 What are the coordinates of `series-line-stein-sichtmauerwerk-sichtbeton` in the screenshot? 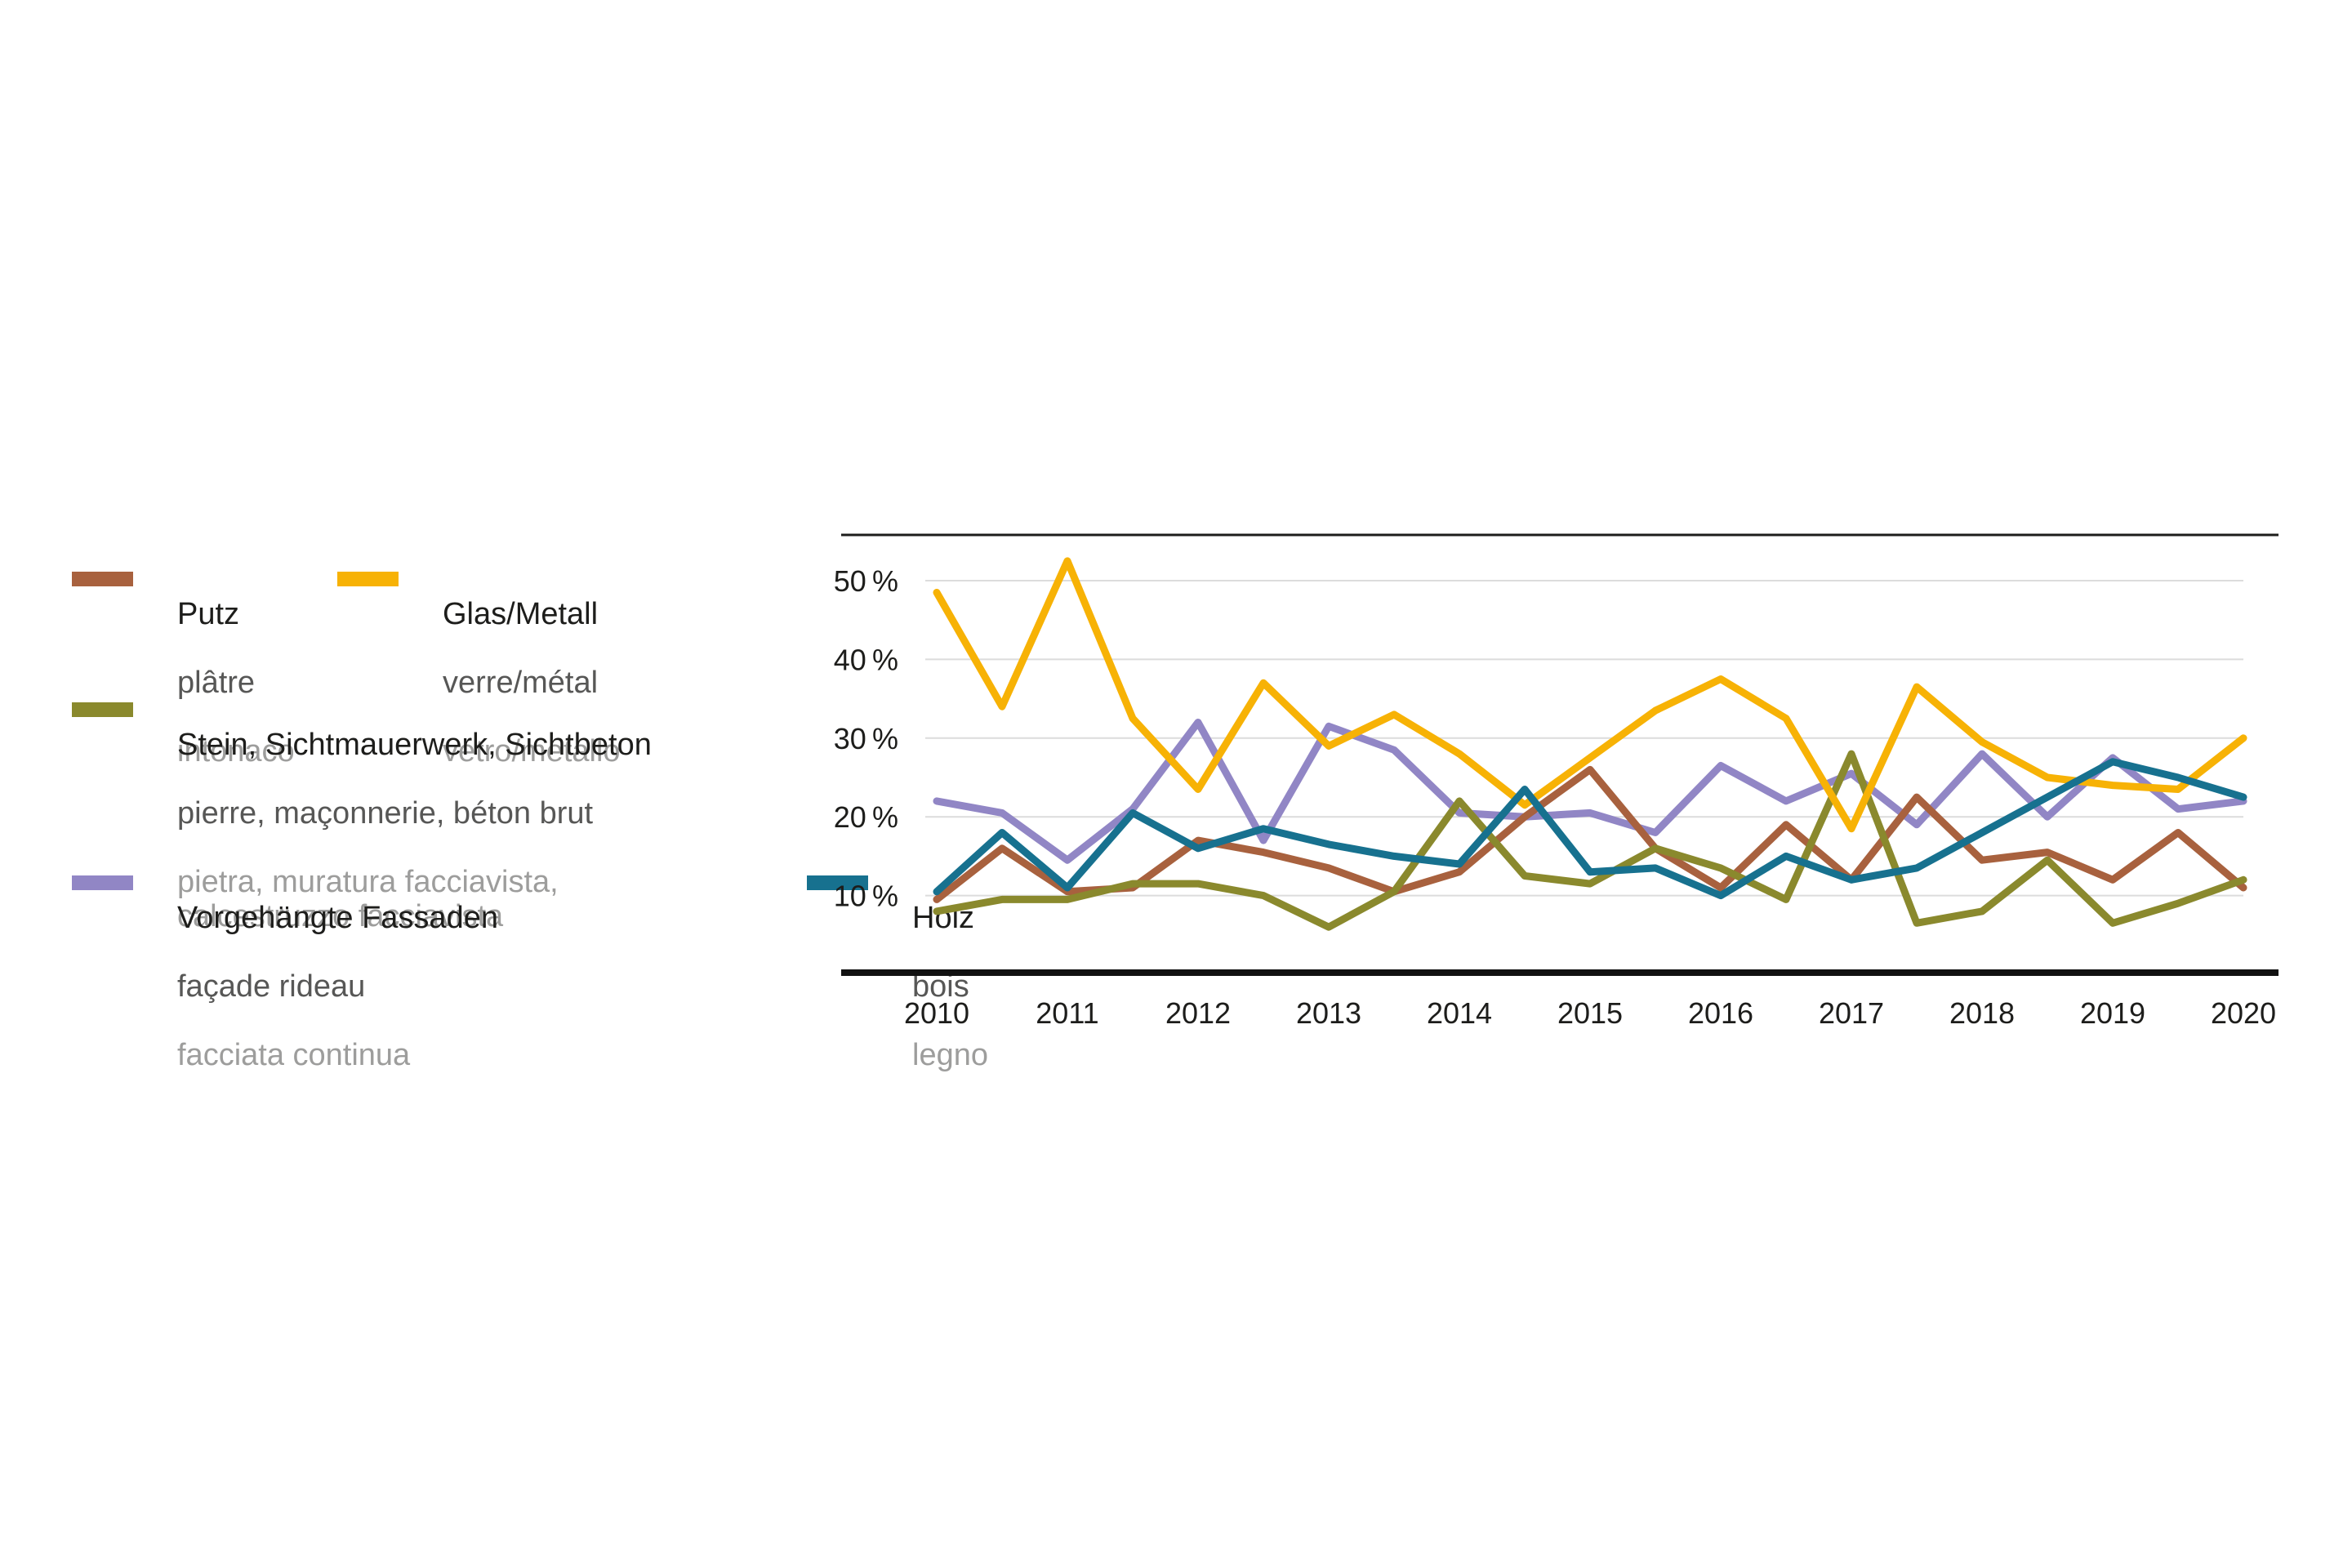 It's located at (1590, 840).